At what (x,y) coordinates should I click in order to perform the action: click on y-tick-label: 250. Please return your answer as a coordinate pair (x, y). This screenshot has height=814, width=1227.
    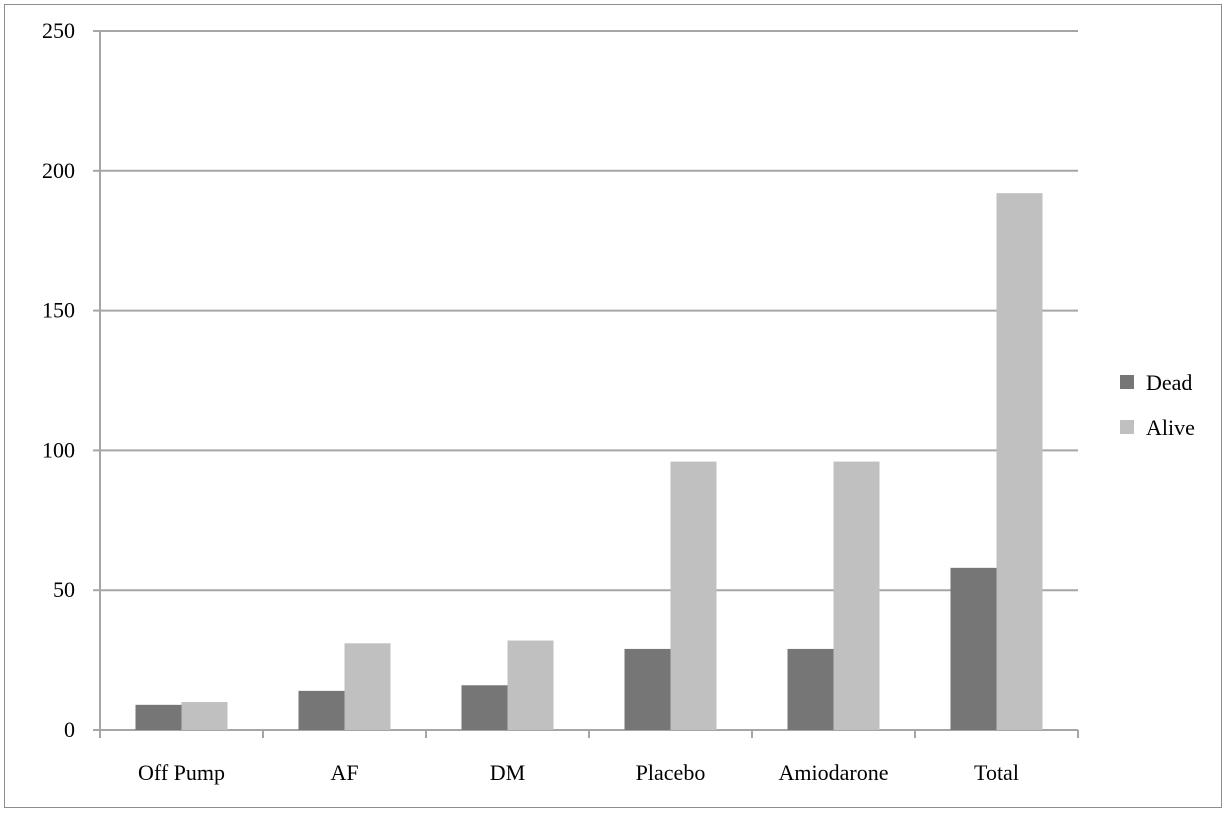
    Looking at the image, I should click on (58, 30).